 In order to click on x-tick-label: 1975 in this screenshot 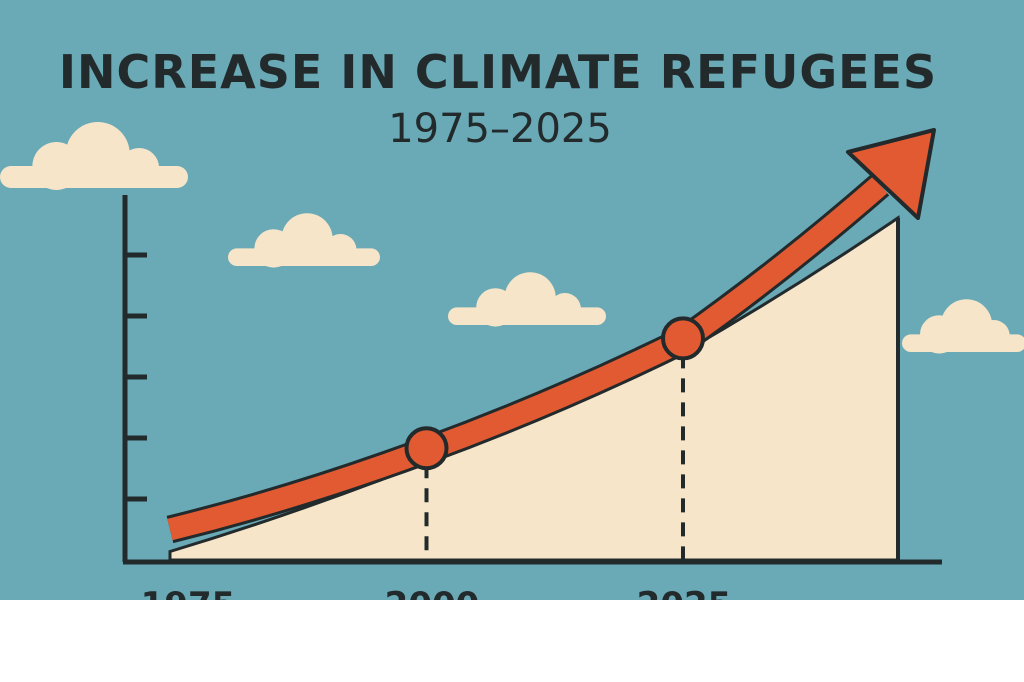, I will do `click(188, 592)`.